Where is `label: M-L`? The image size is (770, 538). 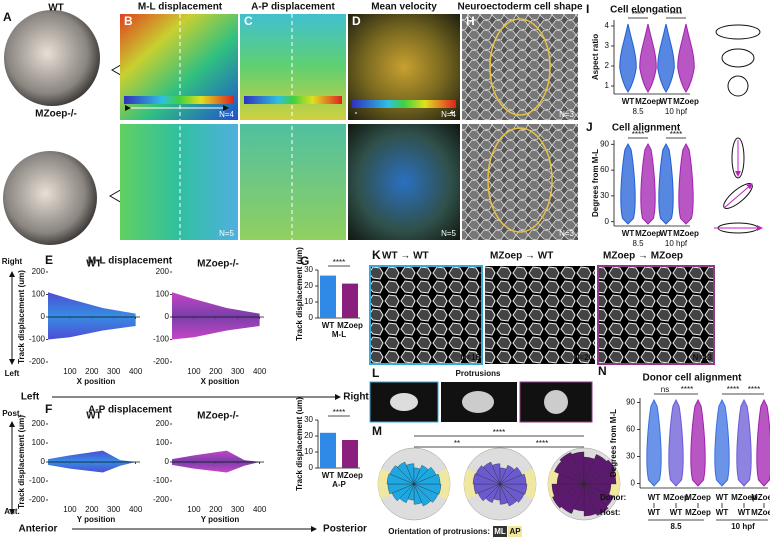
label: M-L is located at coordinates (339, 334).